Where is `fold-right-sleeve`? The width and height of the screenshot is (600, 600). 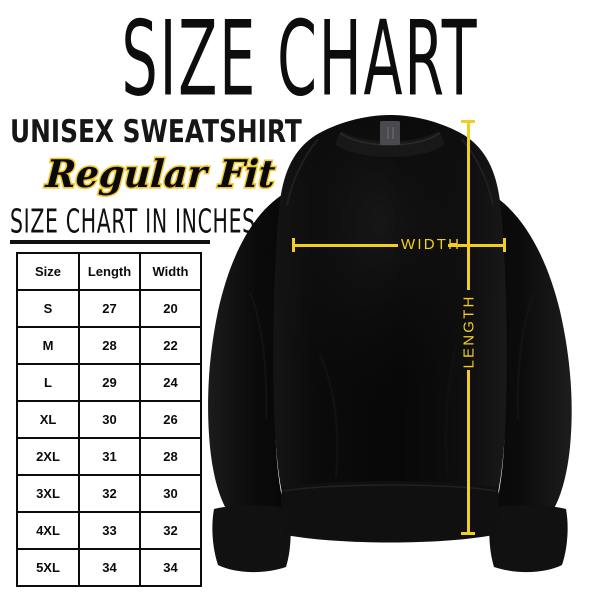 fold-right-sleeve is located at coordinates (526, 356).